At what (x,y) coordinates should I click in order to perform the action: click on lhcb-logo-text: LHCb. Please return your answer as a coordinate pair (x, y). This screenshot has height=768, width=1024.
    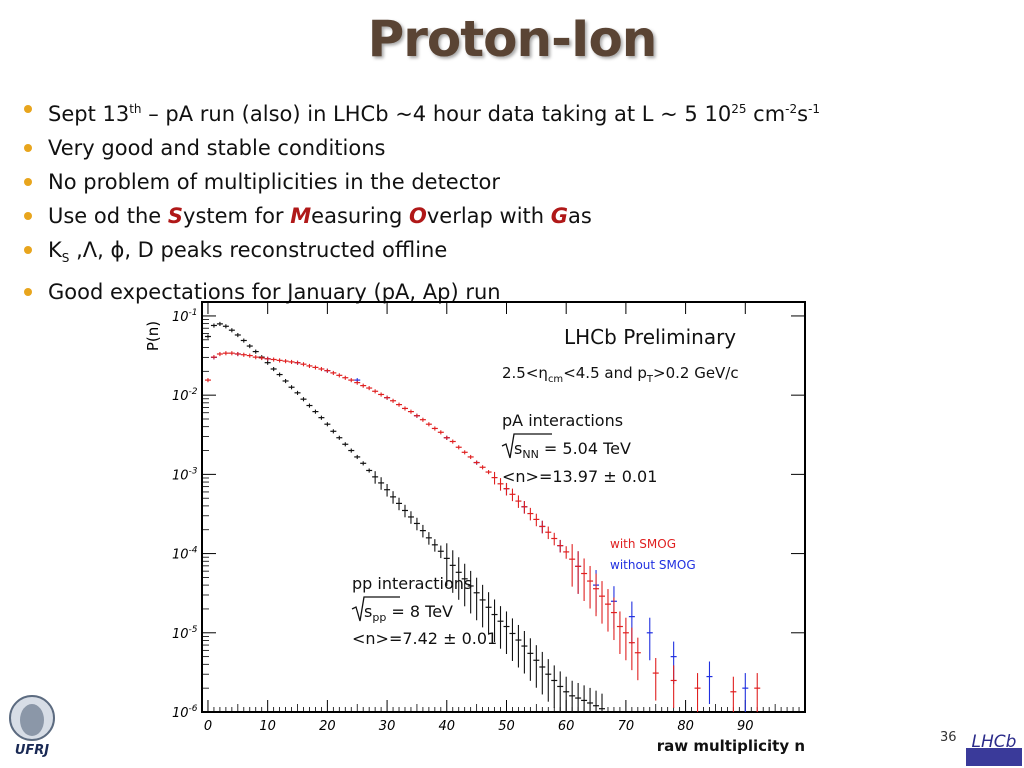
    Looking at the image, I should click on (994, 742).